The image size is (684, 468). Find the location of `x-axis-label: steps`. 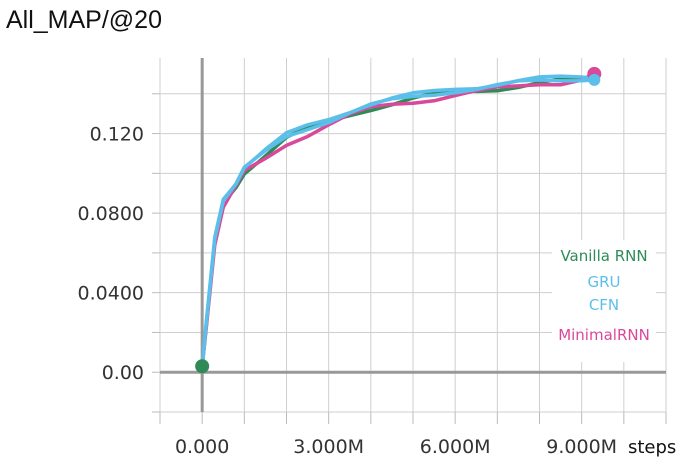

x-axis-label: steps is located at coordinates (652, 447).